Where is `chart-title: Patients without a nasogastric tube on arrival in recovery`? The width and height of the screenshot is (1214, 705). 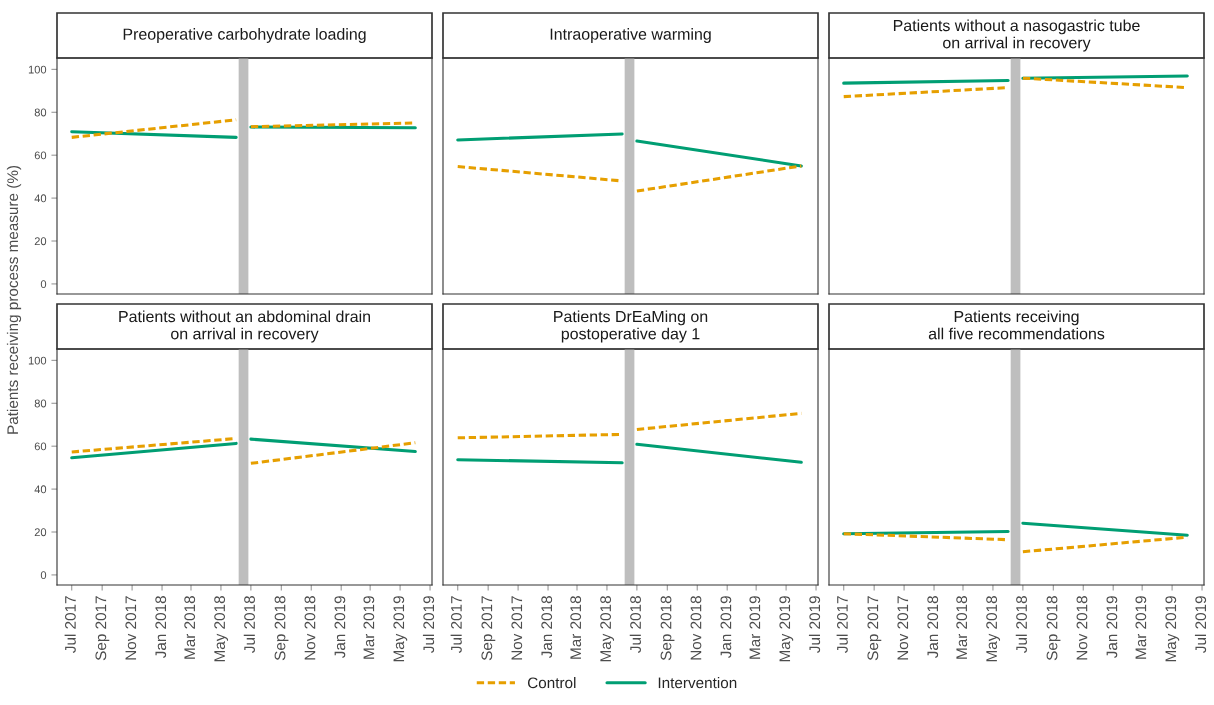
chart-title: Patients without a nasogastric tube on arrival in recovery is located at coordinates (1016, 35).